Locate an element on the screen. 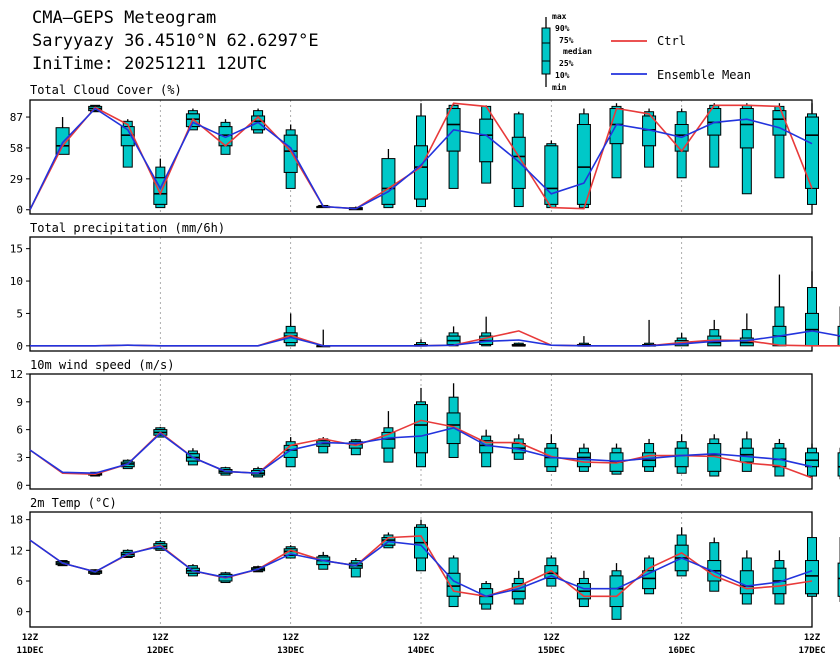 This screenshot has width=840, height=664. x-tick-date: 13DEC is located at coordinates (290, 651).